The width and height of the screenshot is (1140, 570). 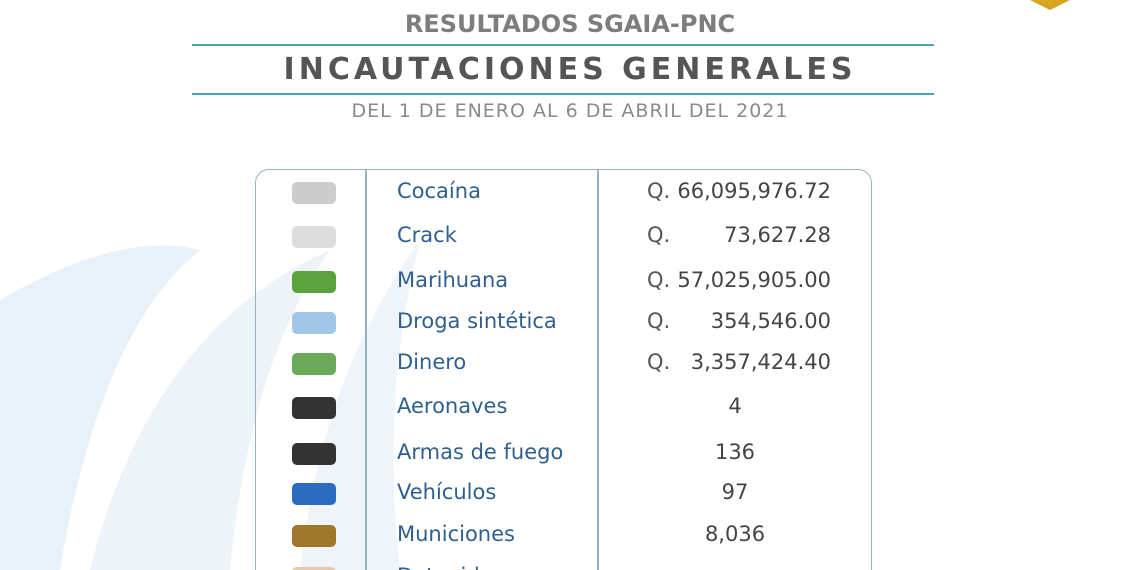 I want to click on row-label: Municiones, so click(x=456, y=534).